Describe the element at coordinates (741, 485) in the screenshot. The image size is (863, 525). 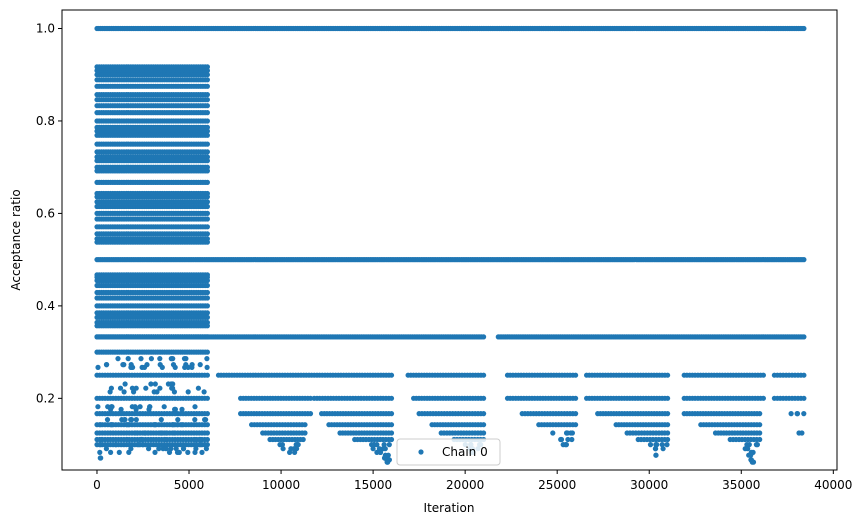
I see `x-tick-label: 35000` at that location.